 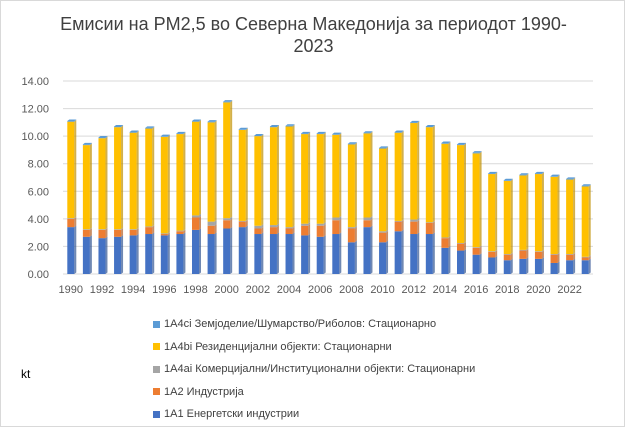 What do you see at coordinates (382, 290) in the screenshot?
I see `x-tick-label: 2010` at bounding box center [382, 290].